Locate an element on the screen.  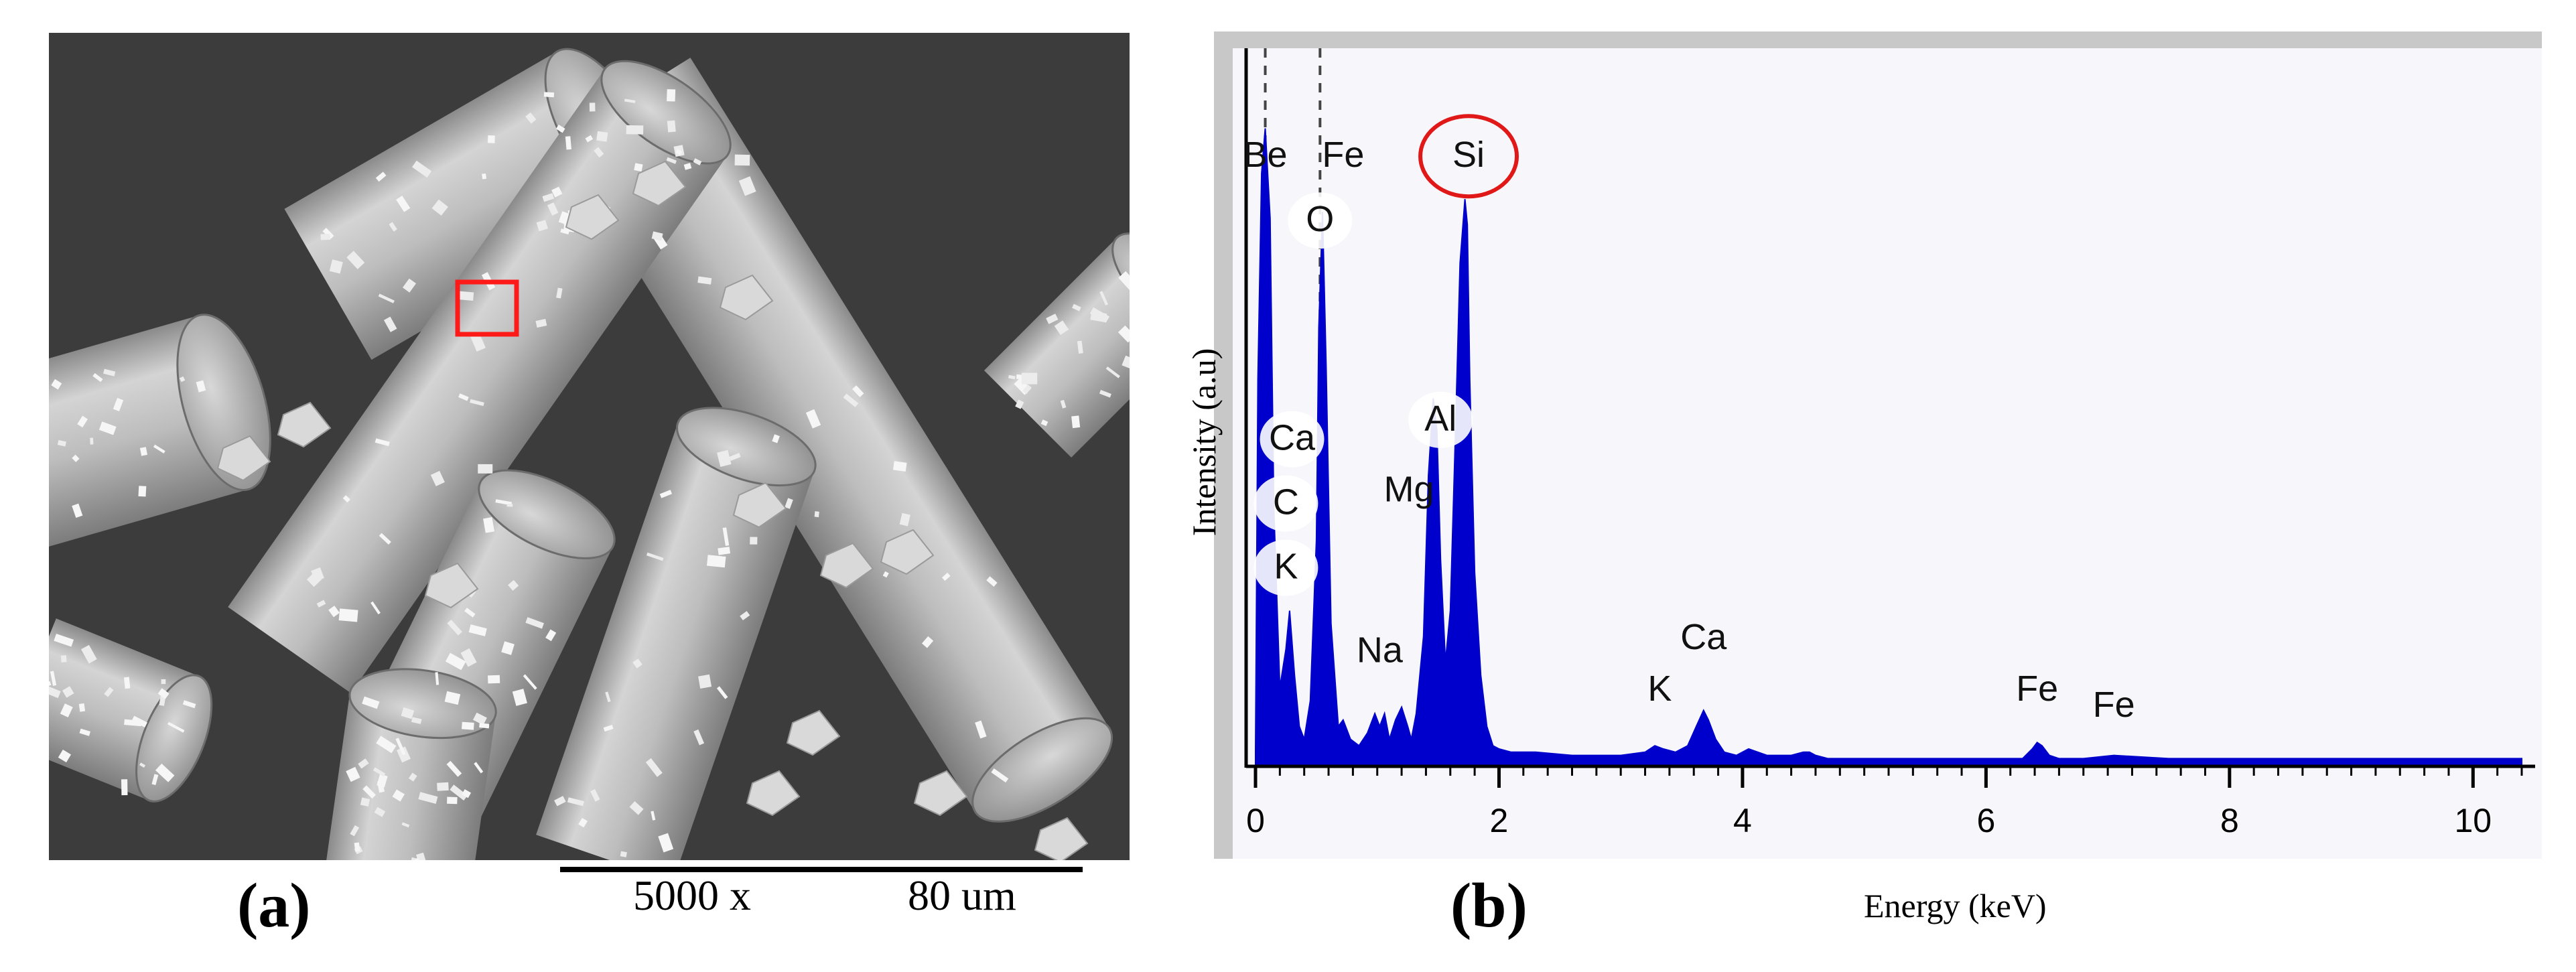
peak-label: O is located at coordinates (1320, 219).